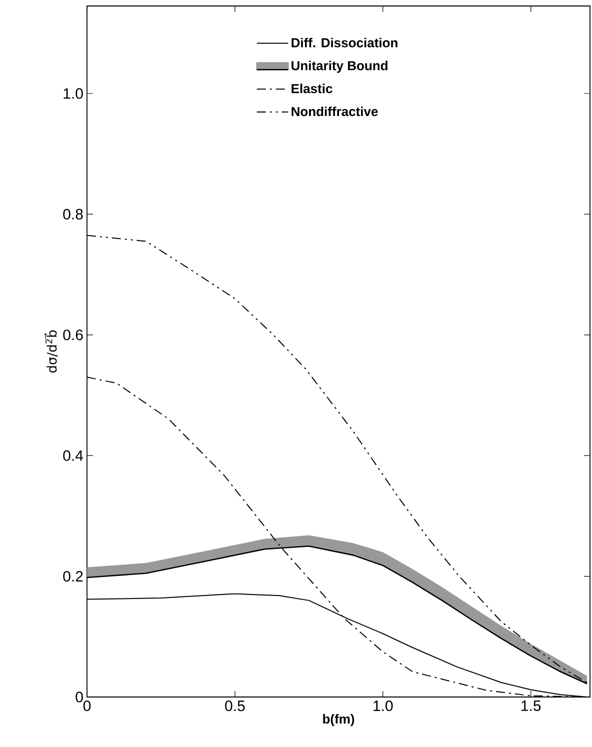 This screenshot has width=592, height=747. What do you see at coordinates (73, 214) in the screenshot?
I see `y-tick-label: 0.8` at bounding box center [73, 214].